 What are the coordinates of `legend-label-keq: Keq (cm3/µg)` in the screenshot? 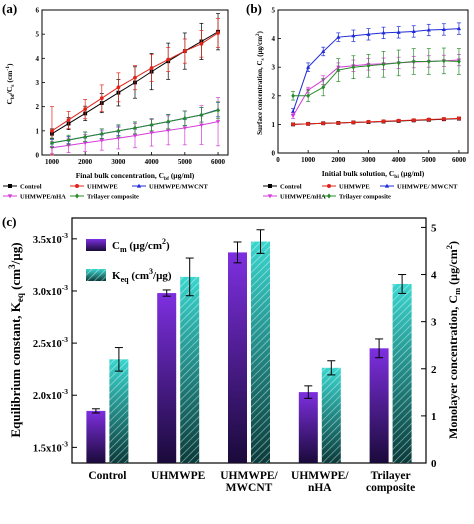 It's located at (142, 275).